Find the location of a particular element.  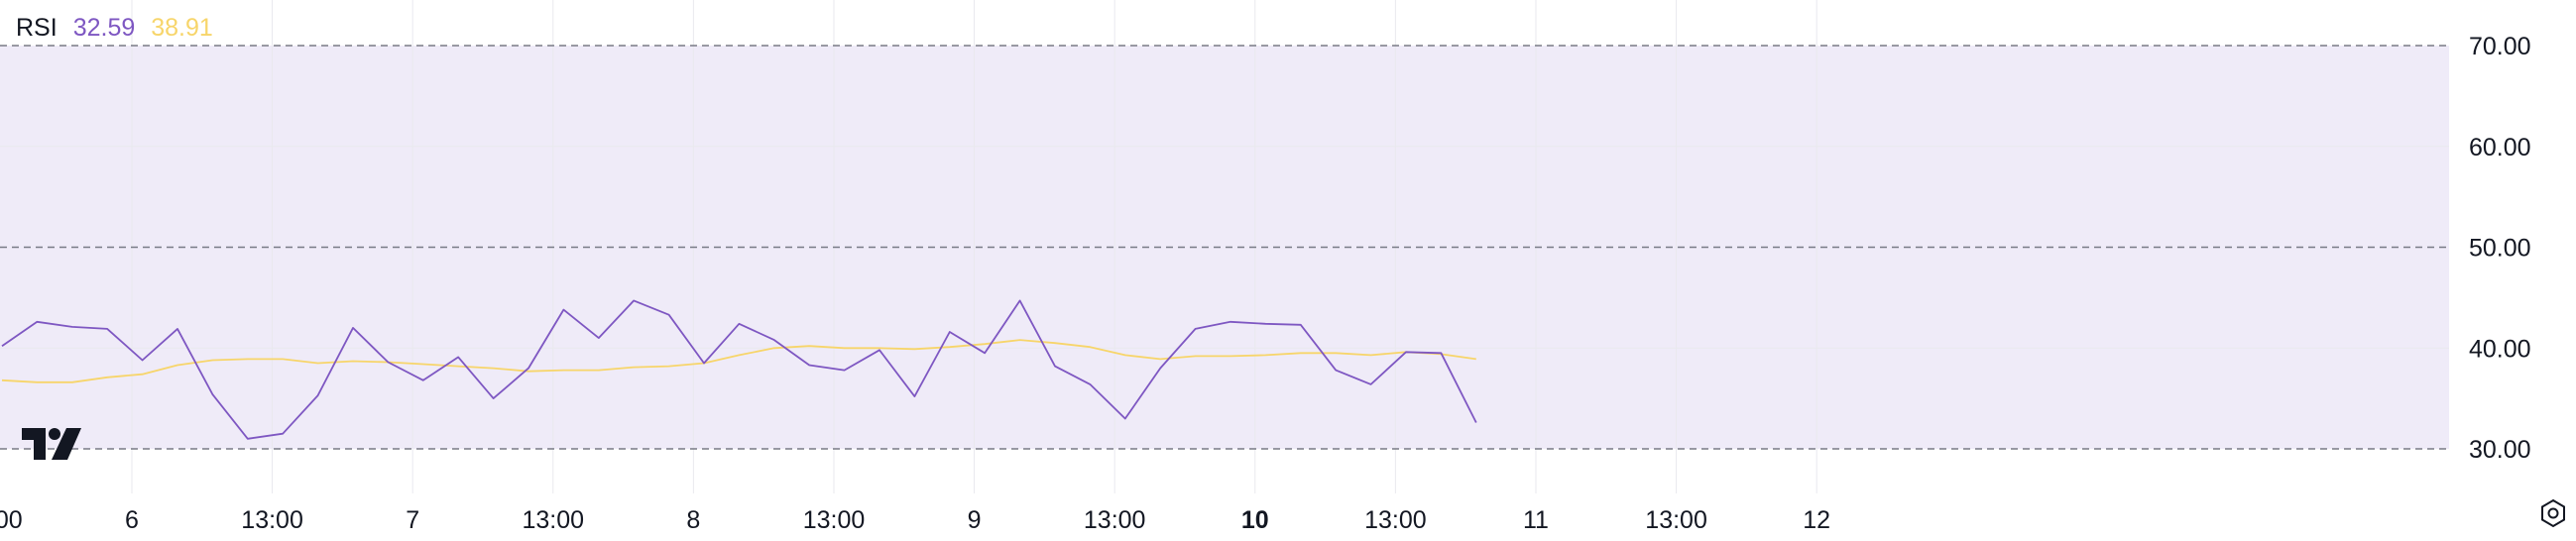

legend: RSI 32.59 38.91 is located at coordinates (114, 28).